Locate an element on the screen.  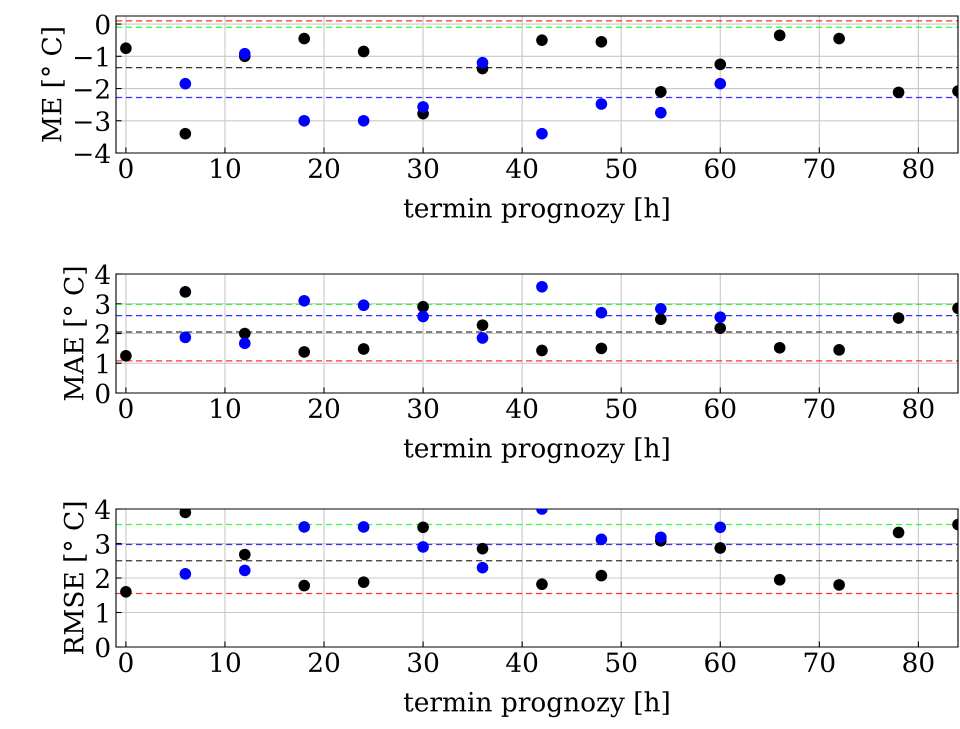
y-tick-label: −2 is located at coordinates (92, 88).